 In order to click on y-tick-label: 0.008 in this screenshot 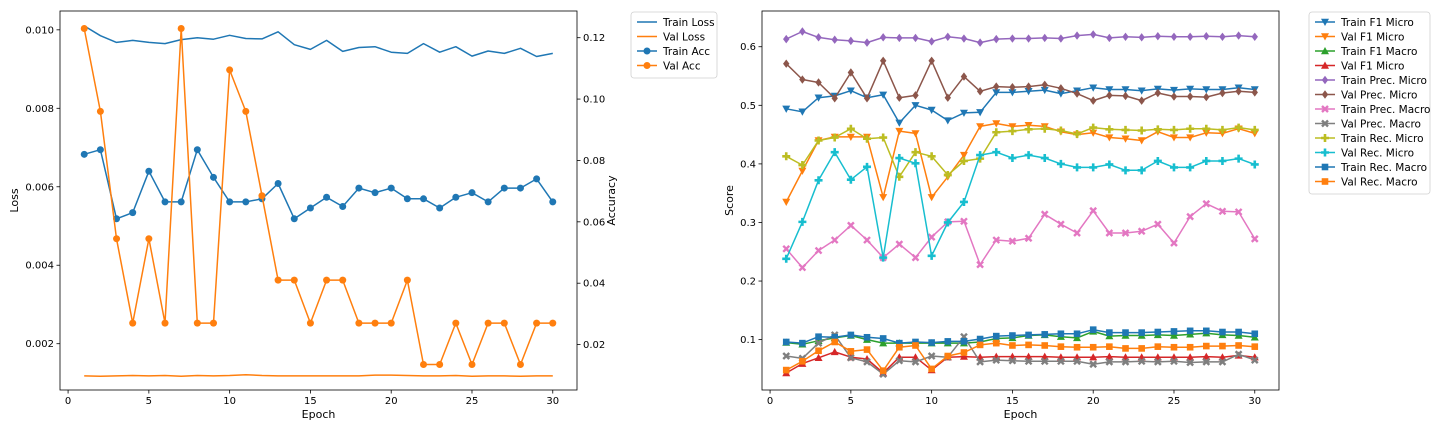, I will do `click(39, 109)`.